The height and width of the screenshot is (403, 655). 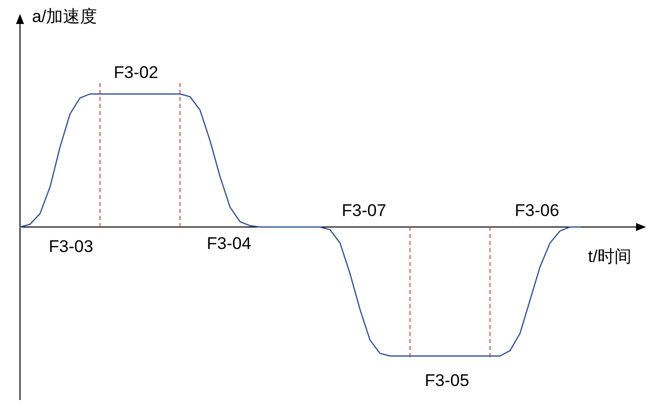 I want to click on annotation: F3-03, so click(x=71, y=246).